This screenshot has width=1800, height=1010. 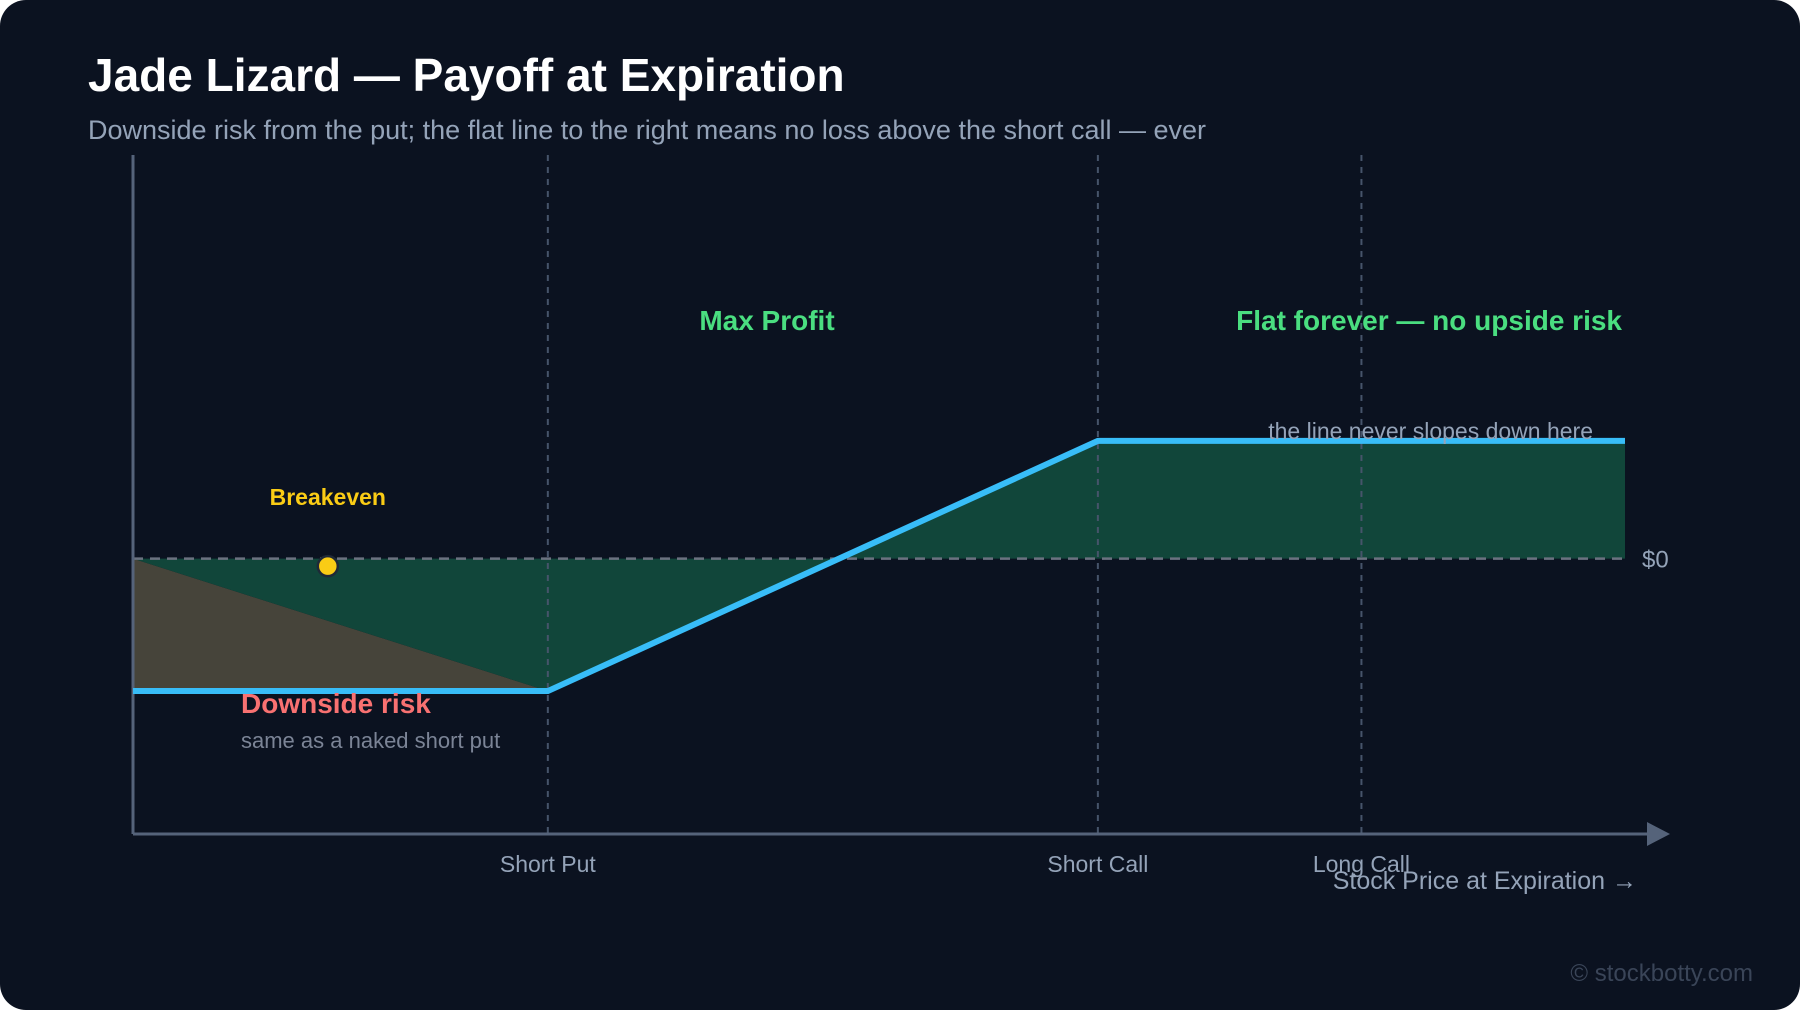 I want to click on strike-label-1: Short Call, so click(x=1097, y=864).